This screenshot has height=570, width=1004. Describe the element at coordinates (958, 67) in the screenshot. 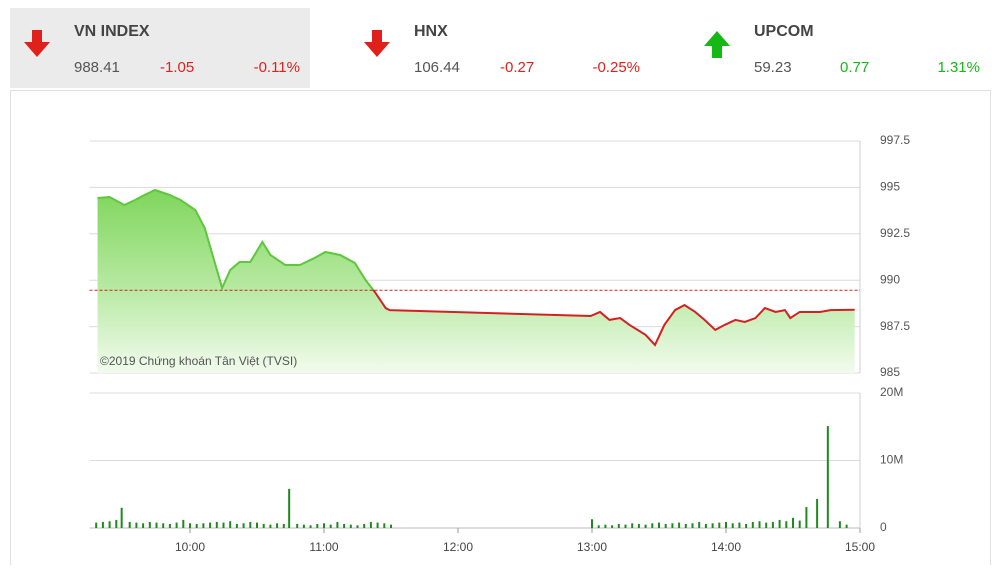

I see `index-change-pct: 1.31%` at that location.